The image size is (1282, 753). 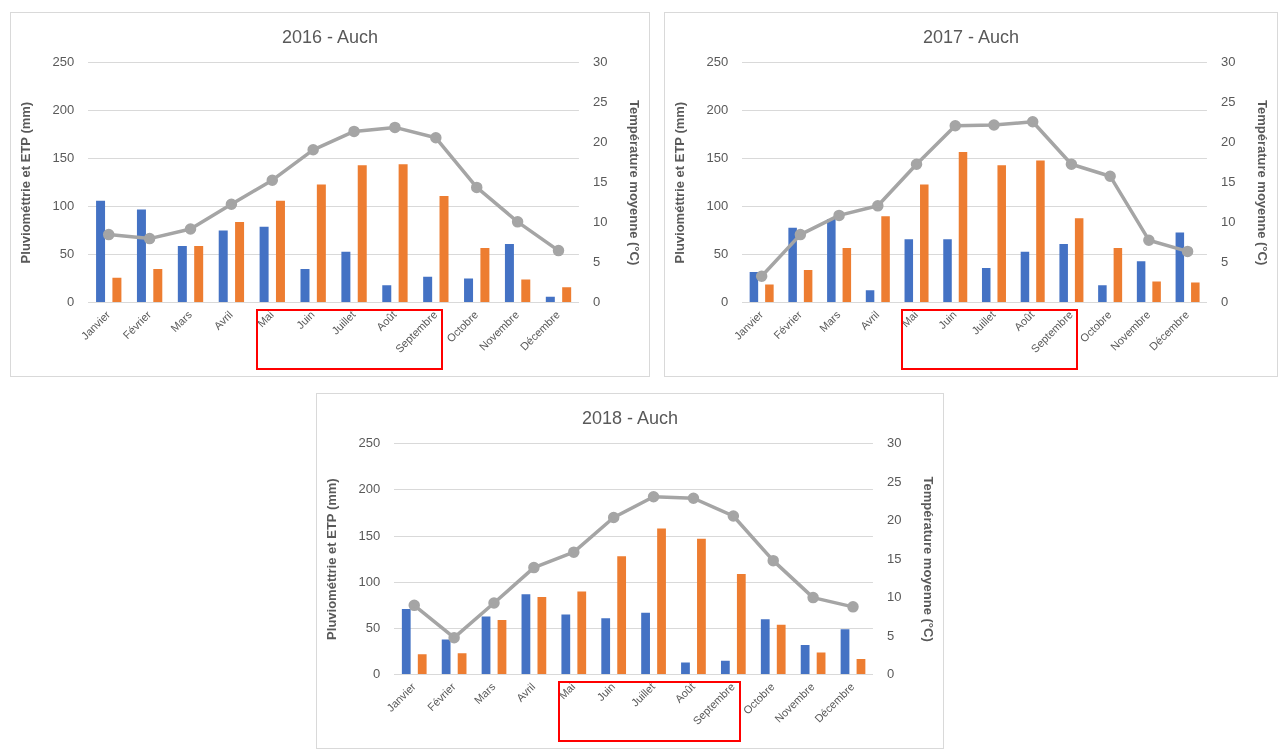 I want to click on y-tick-label: 250, so click(x=63, y=62).